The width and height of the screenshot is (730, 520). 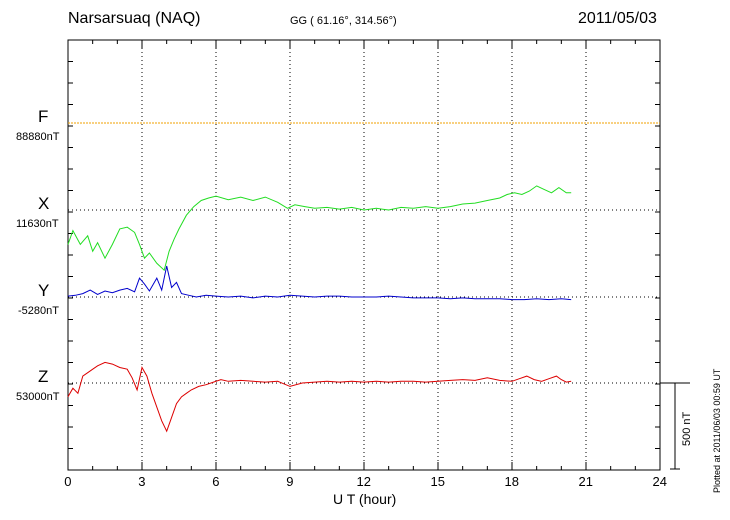 I want to click on baseline-label-z: 53000nT, so click(x=38, y=397).